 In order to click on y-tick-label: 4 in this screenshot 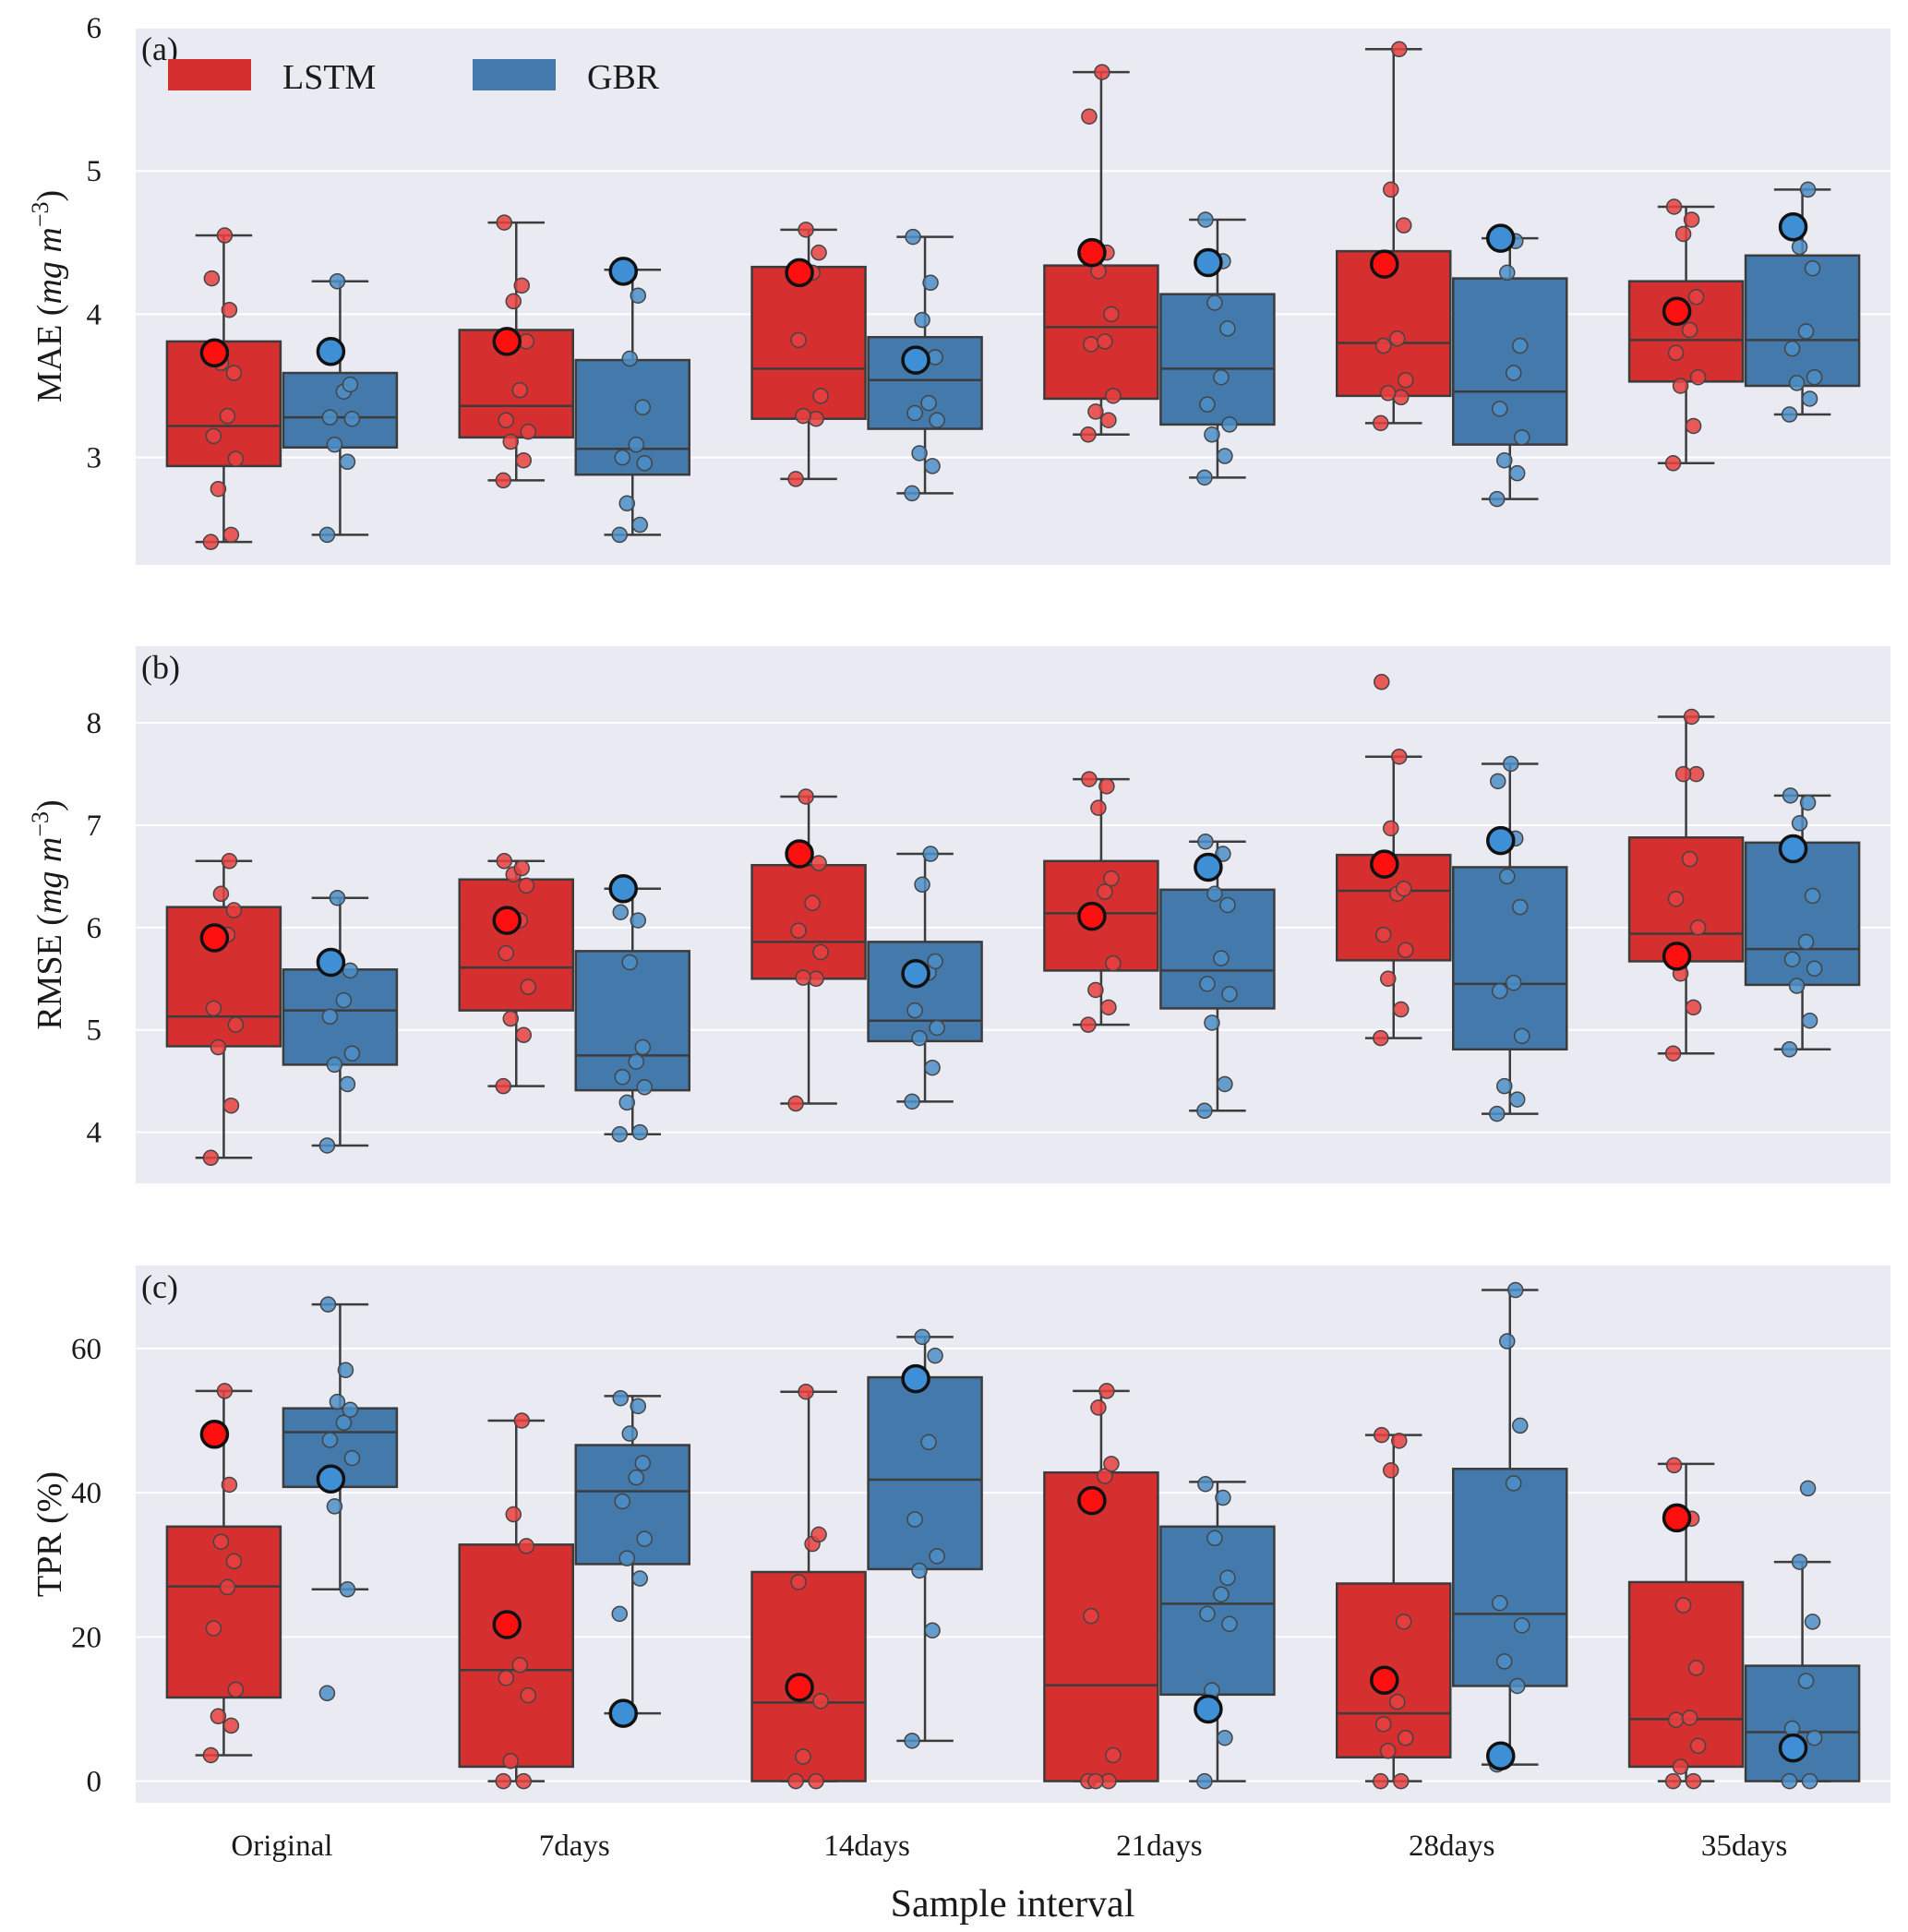, I will do `click(94, 314)`.